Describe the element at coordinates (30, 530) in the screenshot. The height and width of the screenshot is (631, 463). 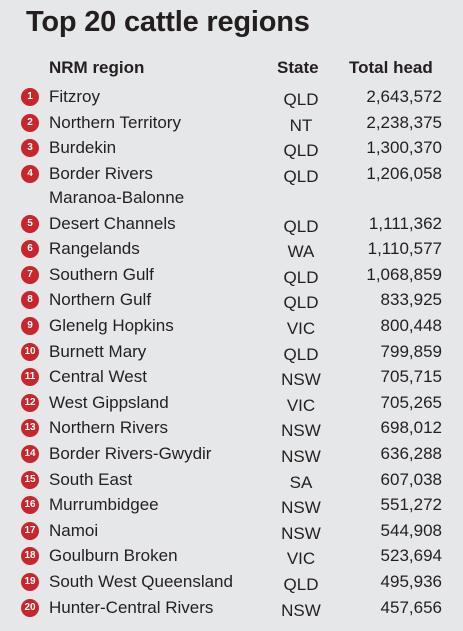
I see `rank-badge: 17` at that location.